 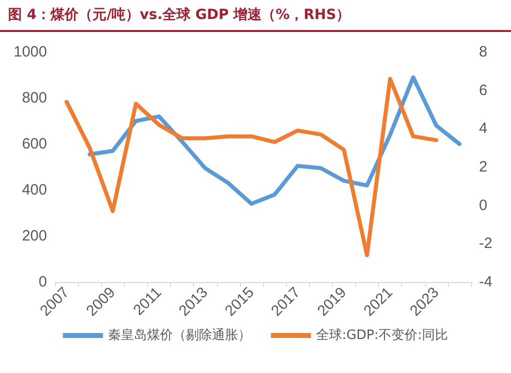 What do you see at coordinates (485, 243) in the screenshot?
I see `y2-tick-label: -2` at bounding box center [485, 243].